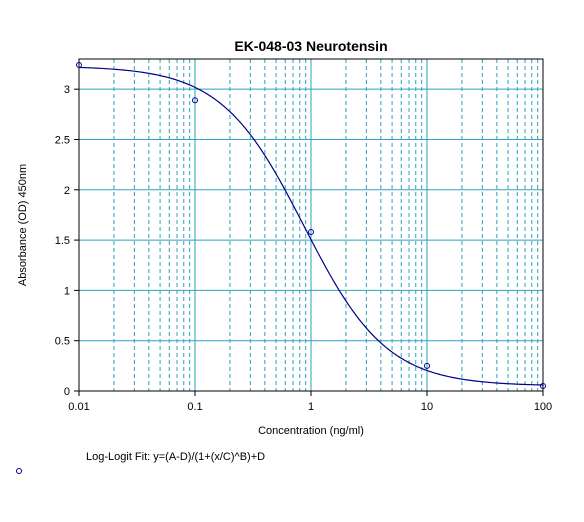 This screenshot has width=584, height=522. Describe the element at coordinates (427, 407) in the screenshot. I see `x-tick-label: 10` at that location.